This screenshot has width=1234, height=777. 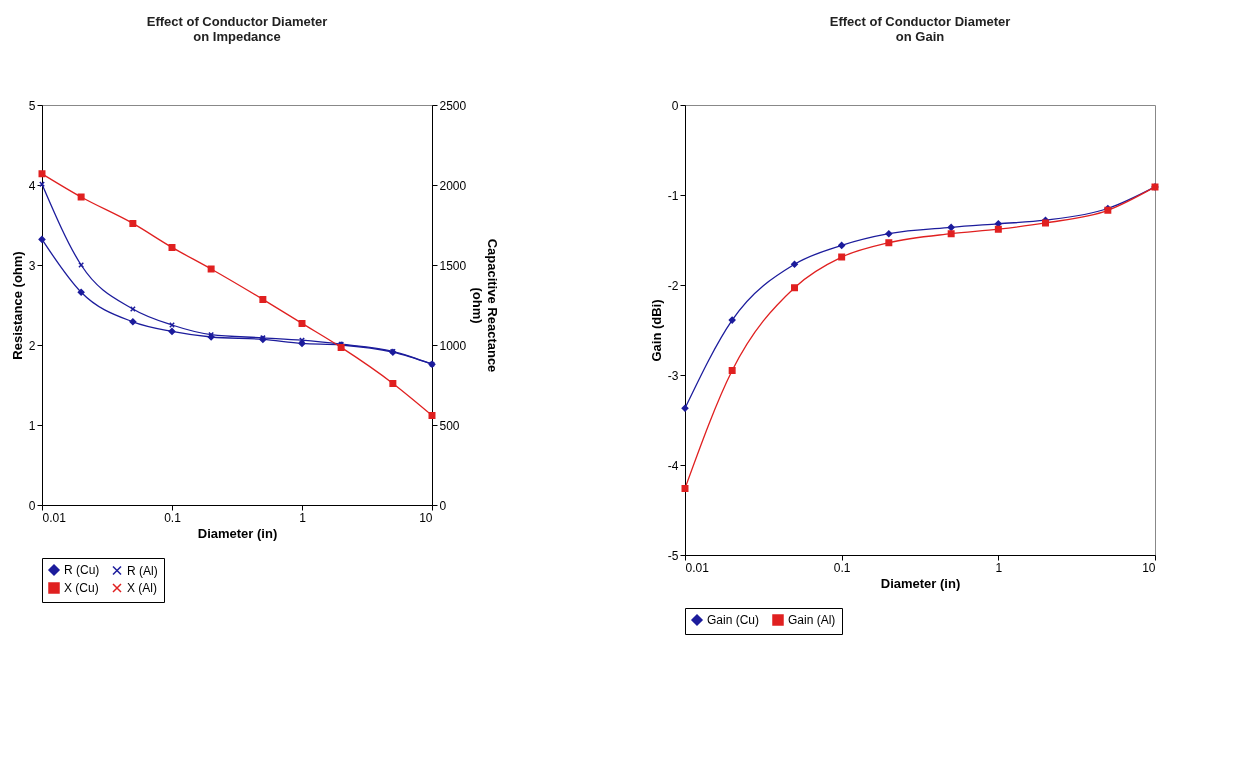 What do you see at coordinates (443, 505) in the screenshot?
I see `y2-tick-label: 0` at bounding box center [443, 505].